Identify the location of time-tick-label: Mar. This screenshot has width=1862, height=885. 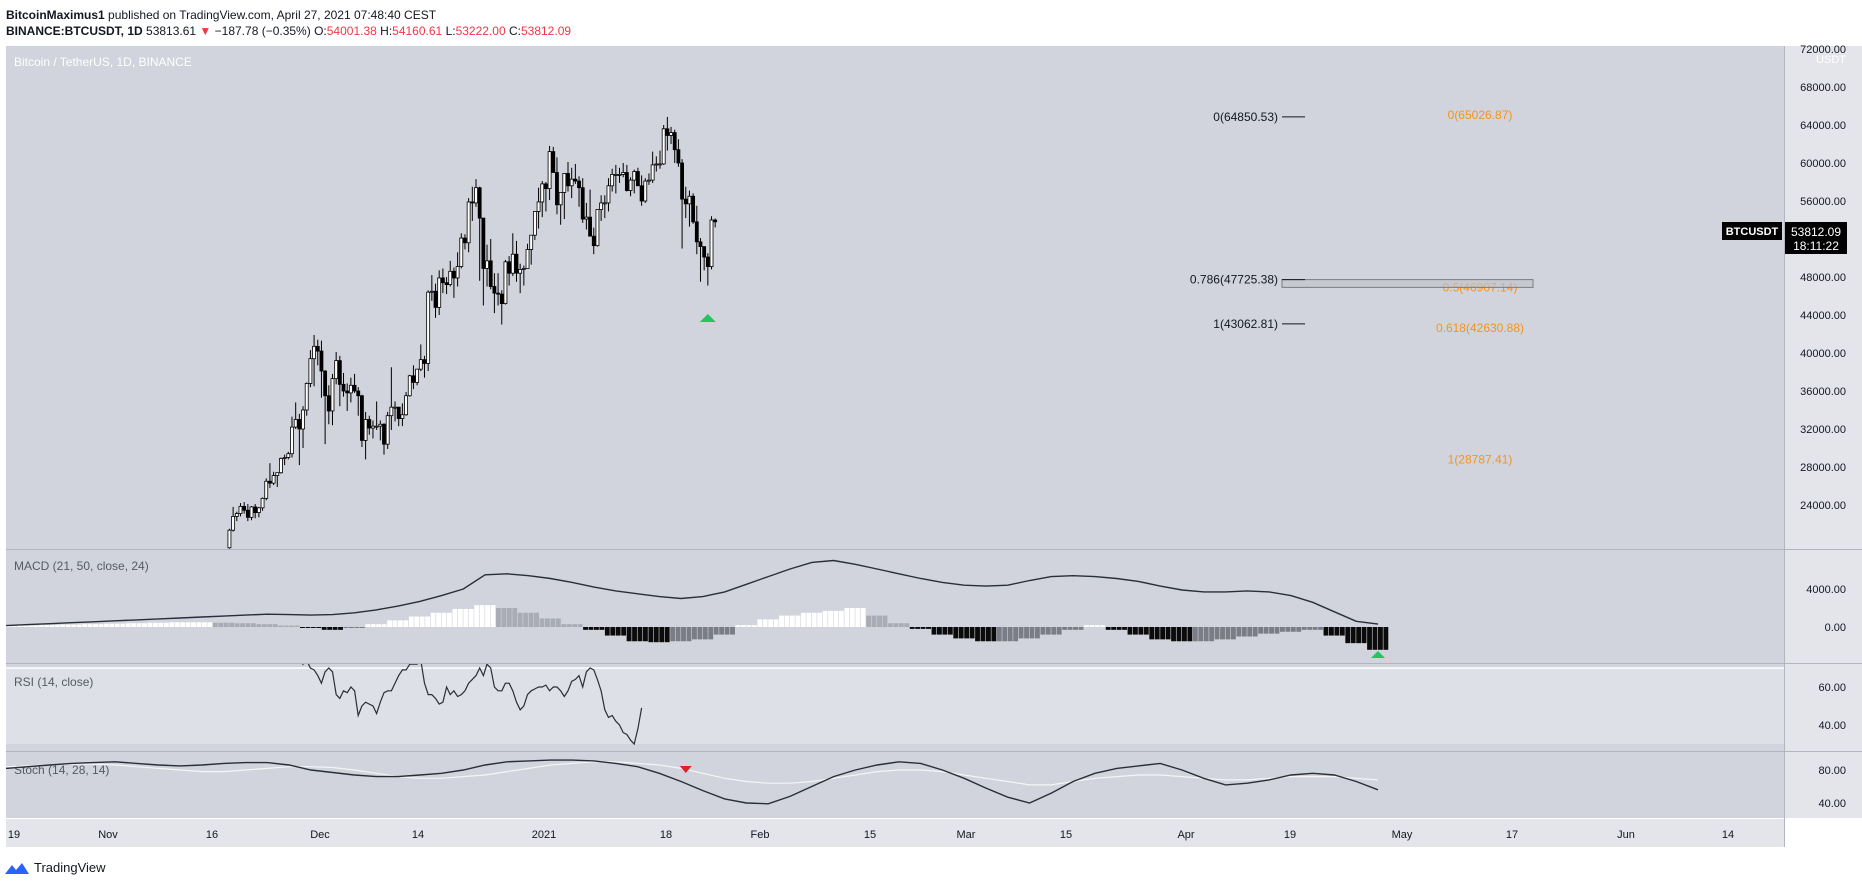
(966, 835).